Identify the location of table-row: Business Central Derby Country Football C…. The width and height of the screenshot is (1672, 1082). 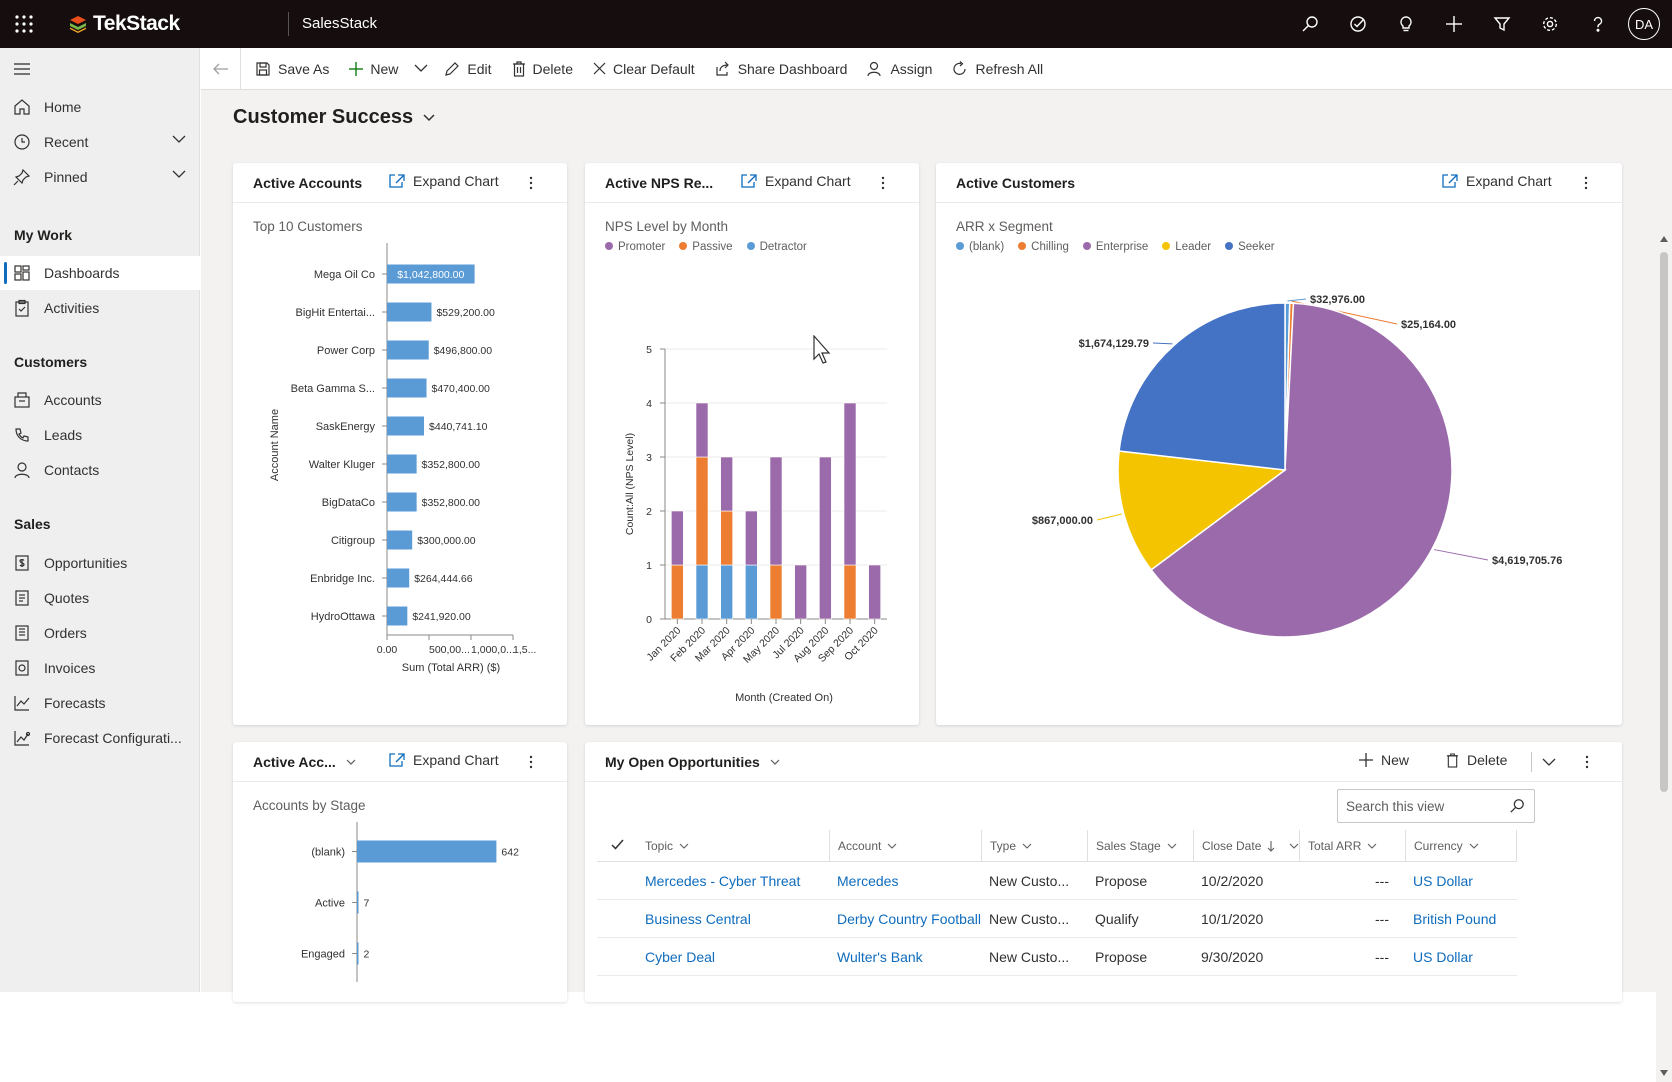
(1057, 919).